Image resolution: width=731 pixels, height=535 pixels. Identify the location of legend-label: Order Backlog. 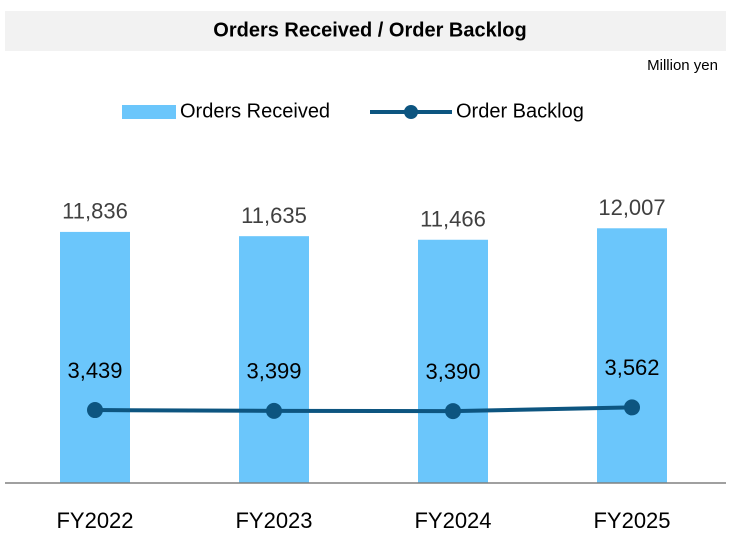
(520, 111).